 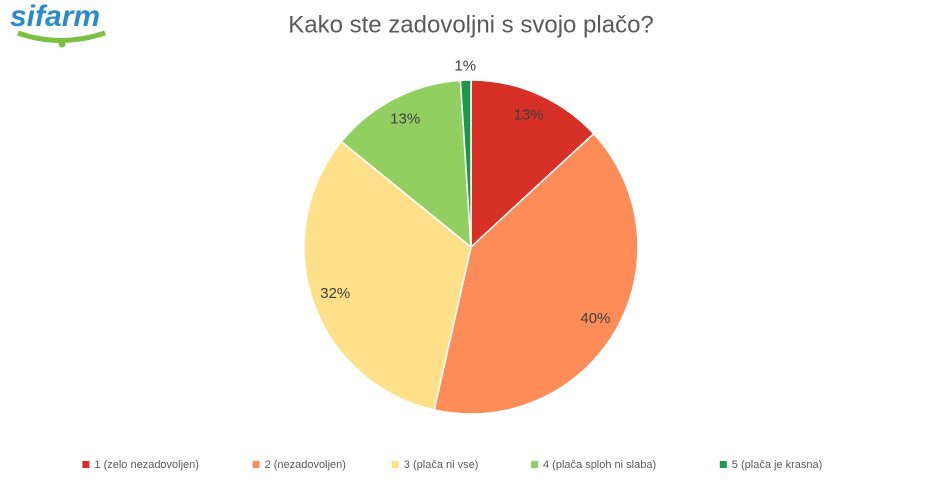 What do you see at coordinates (465, 66) in the screenshot?
I see `data-label: 1%` at bounding box center [465, 66].